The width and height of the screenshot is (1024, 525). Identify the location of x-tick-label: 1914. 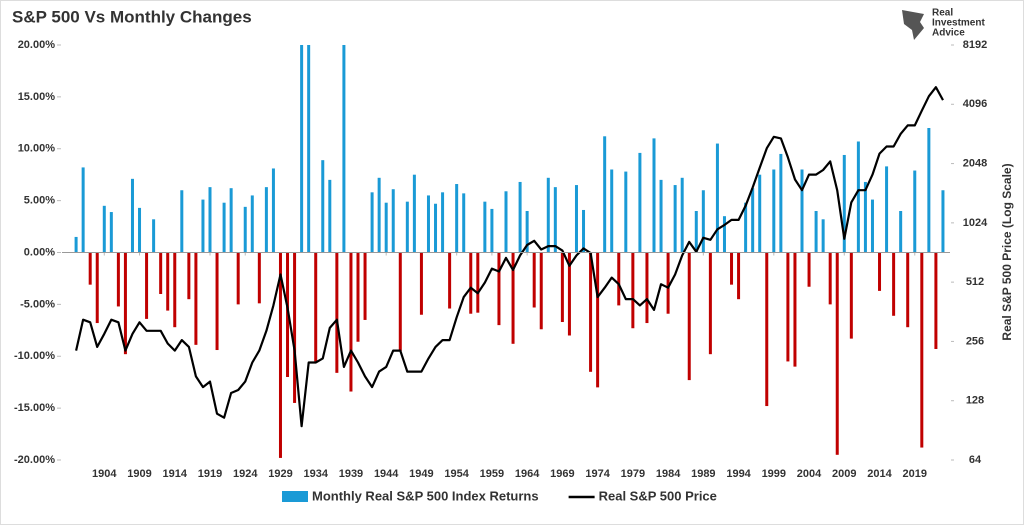
(175, 474).